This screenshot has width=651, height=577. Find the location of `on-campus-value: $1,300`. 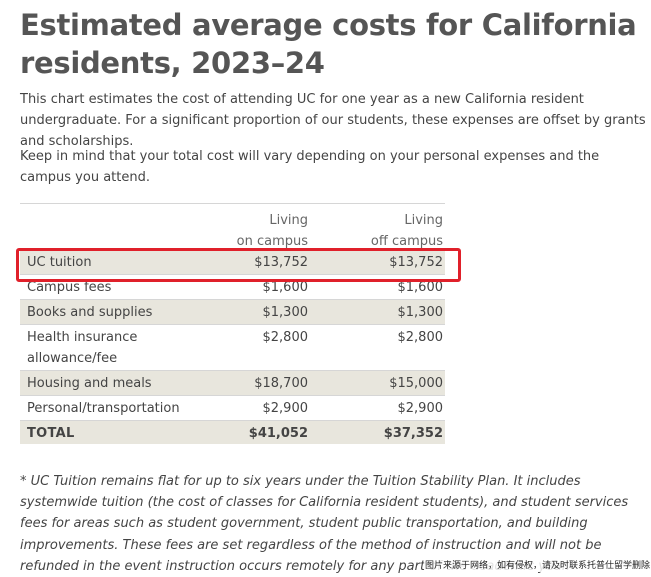

on-campus-value: $1,300 is located at coordinates (285, 312).